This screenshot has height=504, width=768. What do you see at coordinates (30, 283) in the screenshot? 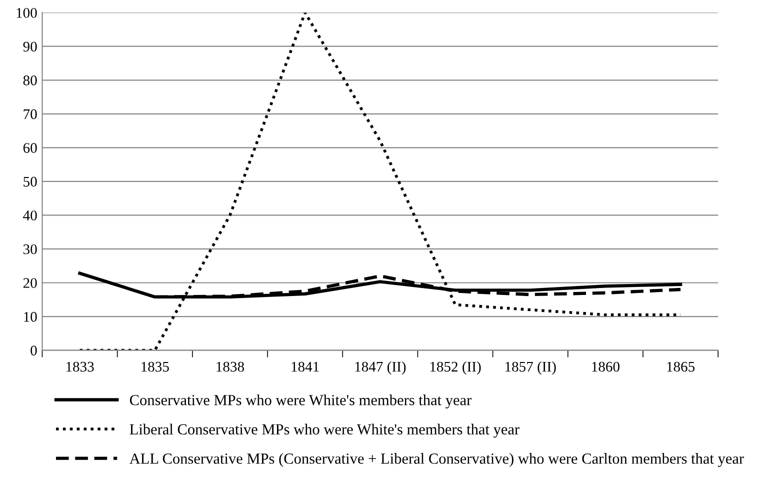
I see `y-tick-label: 20` at bounding box center [30, 283].